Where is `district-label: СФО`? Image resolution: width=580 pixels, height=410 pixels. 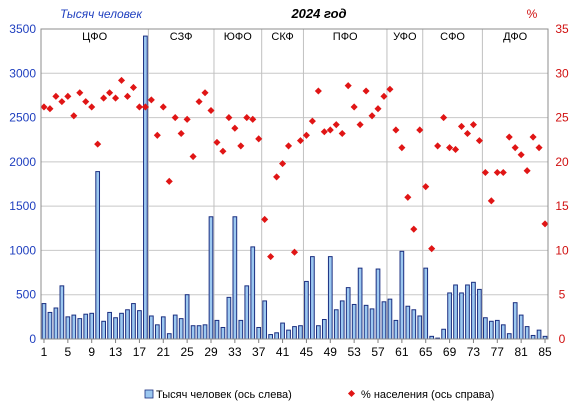
district-label: СФО is located at coordinates (452, 37).